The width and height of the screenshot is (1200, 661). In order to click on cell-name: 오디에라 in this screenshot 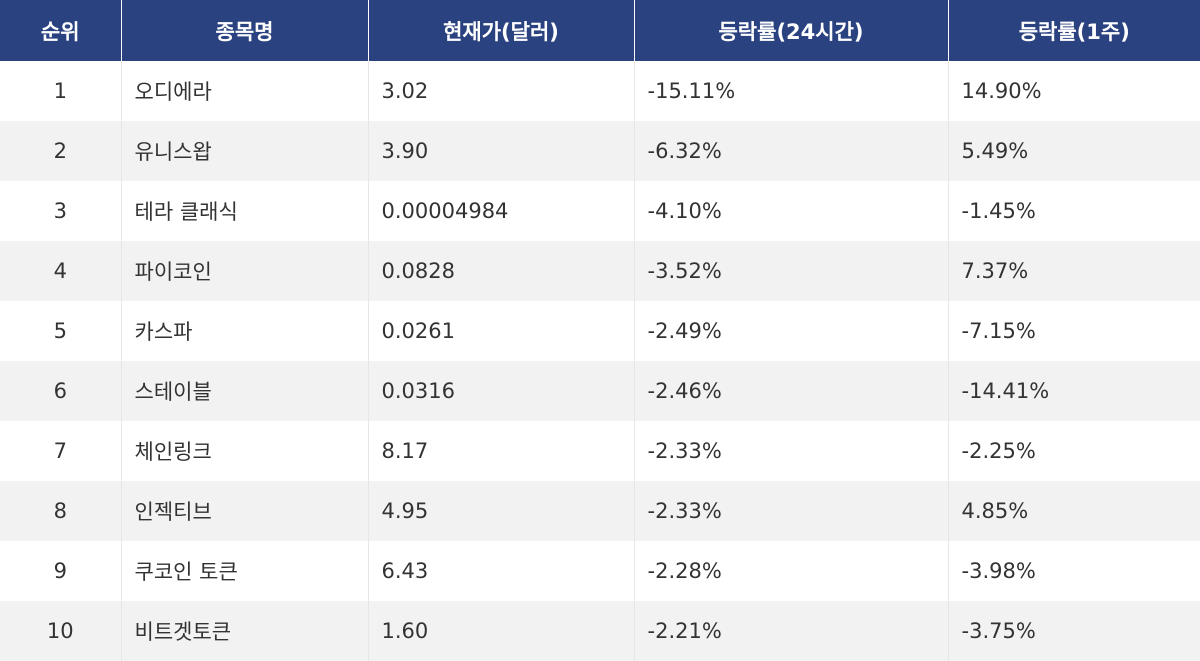, I will do `click(245, 91)`.